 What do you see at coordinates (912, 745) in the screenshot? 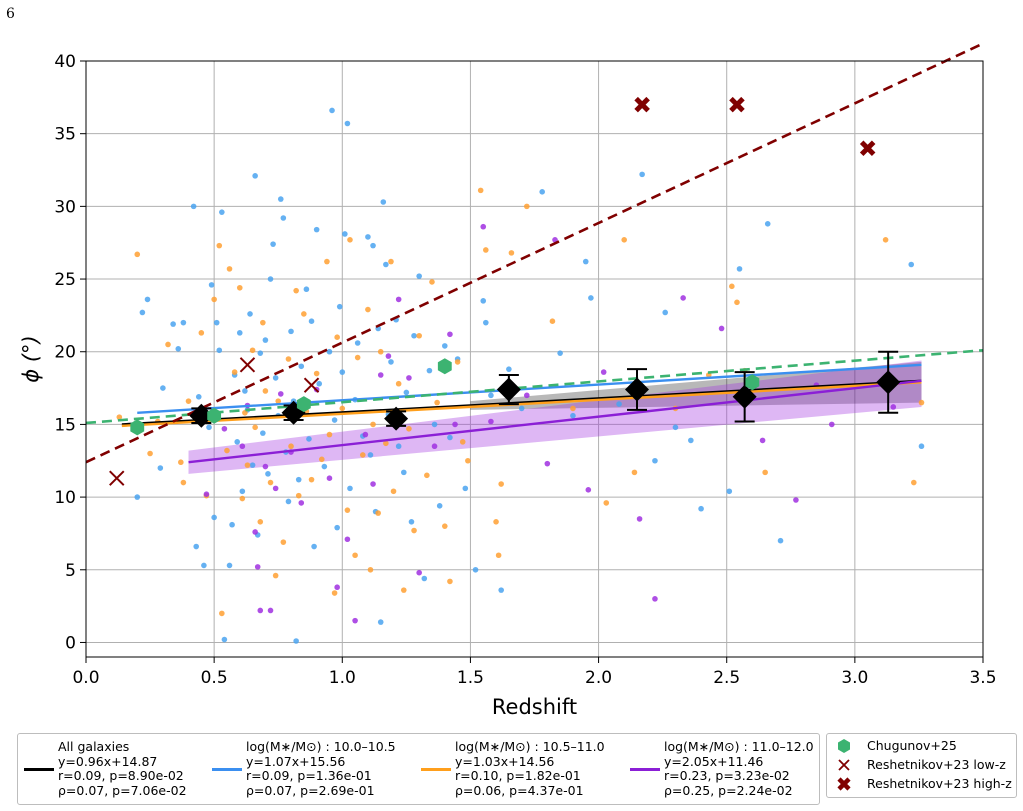
I see `legend-label-chugunov: Chugunov+25` at bounding box center [912, 745].